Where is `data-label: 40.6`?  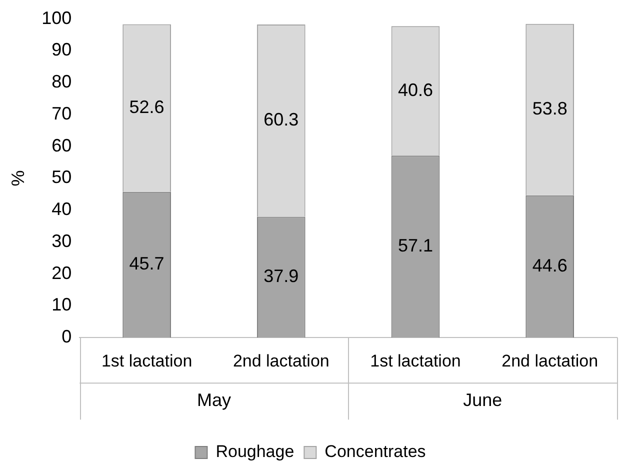 data-label: 40.6 is located at coordinates (416, 90).